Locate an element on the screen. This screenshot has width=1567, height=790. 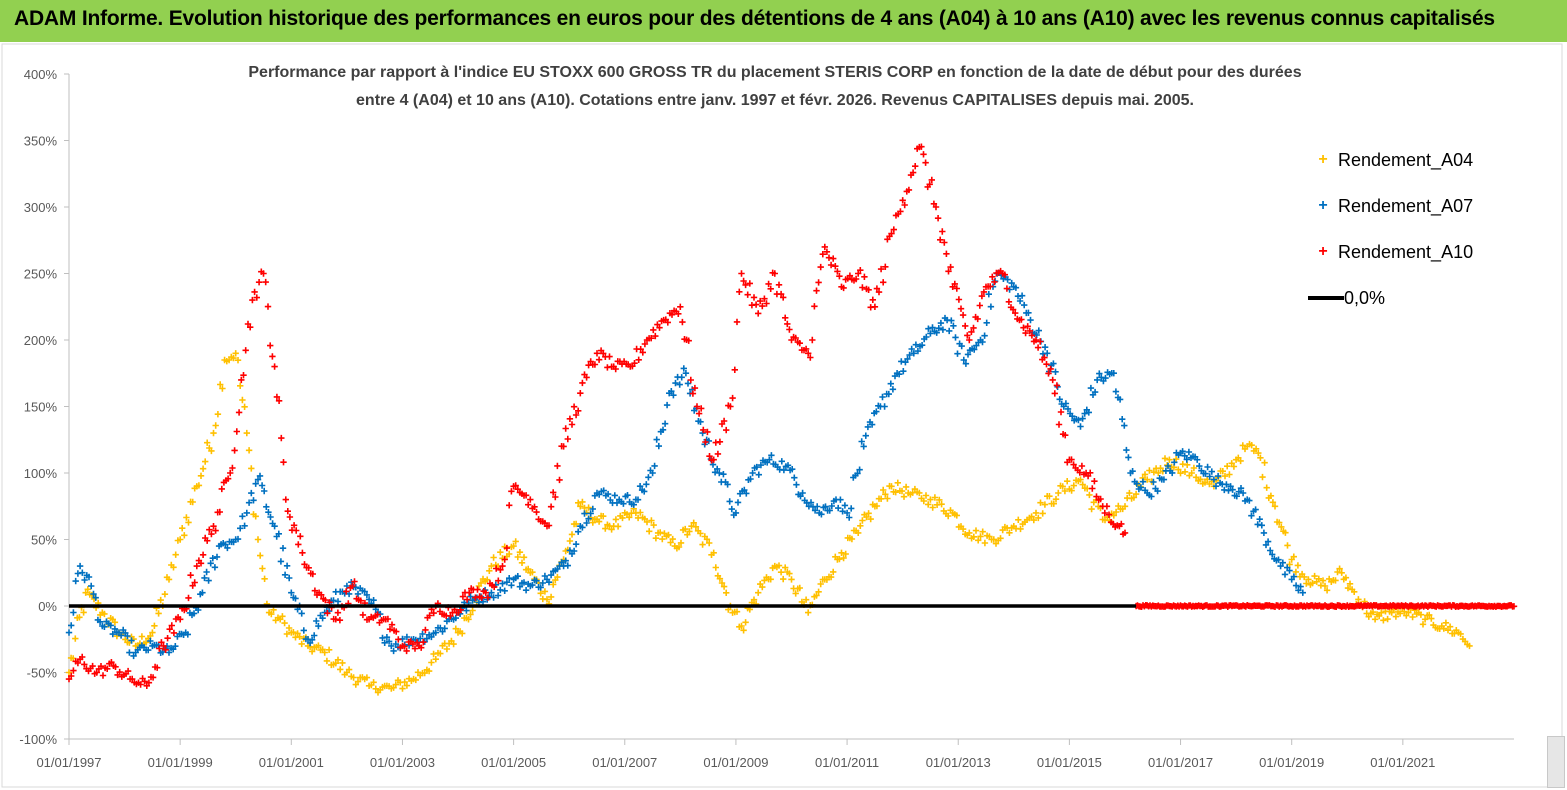
series-rendement_a10_tail is located at coordinates (1325, 606).